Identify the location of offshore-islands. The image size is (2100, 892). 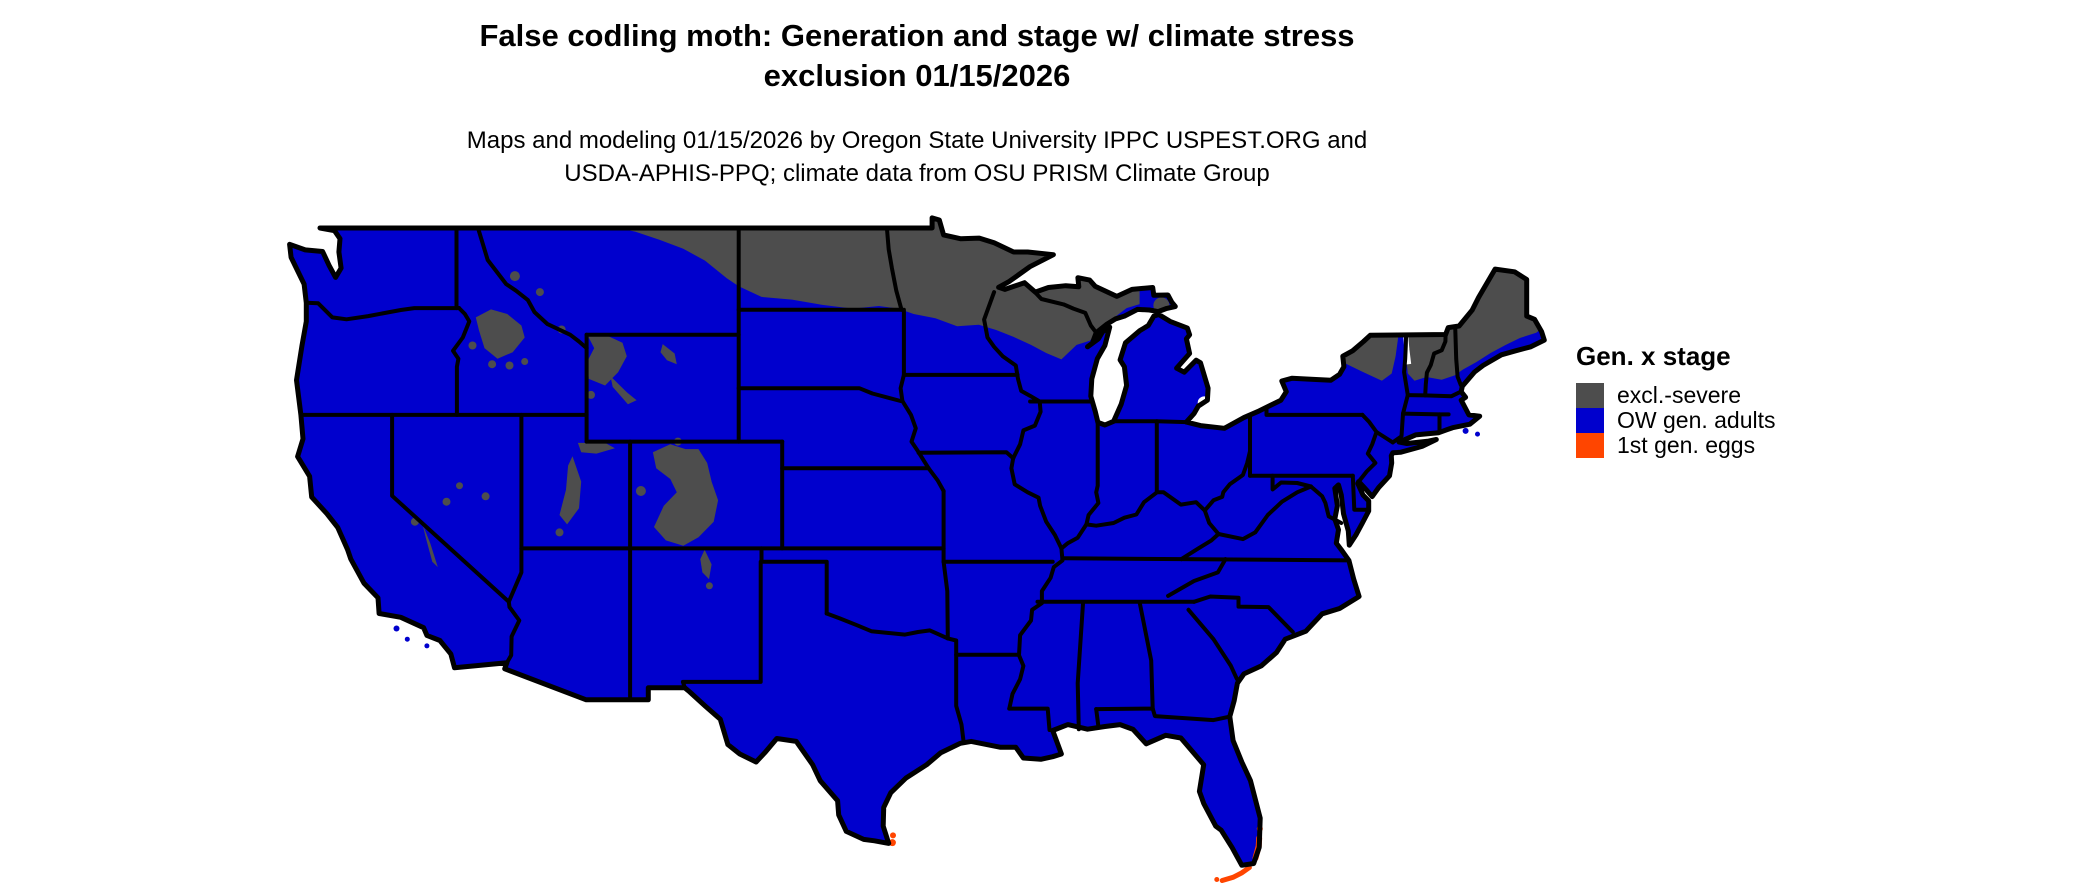
(936, 538).